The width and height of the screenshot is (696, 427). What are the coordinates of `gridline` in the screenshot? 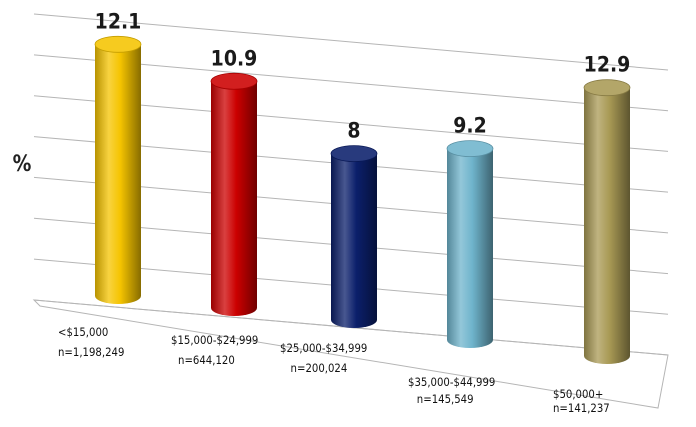 It's located at (351, 42).